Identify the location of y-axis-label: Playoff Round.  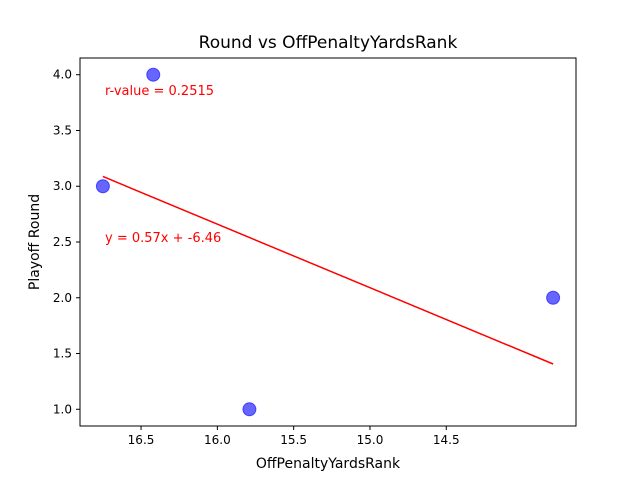
(35, 242).